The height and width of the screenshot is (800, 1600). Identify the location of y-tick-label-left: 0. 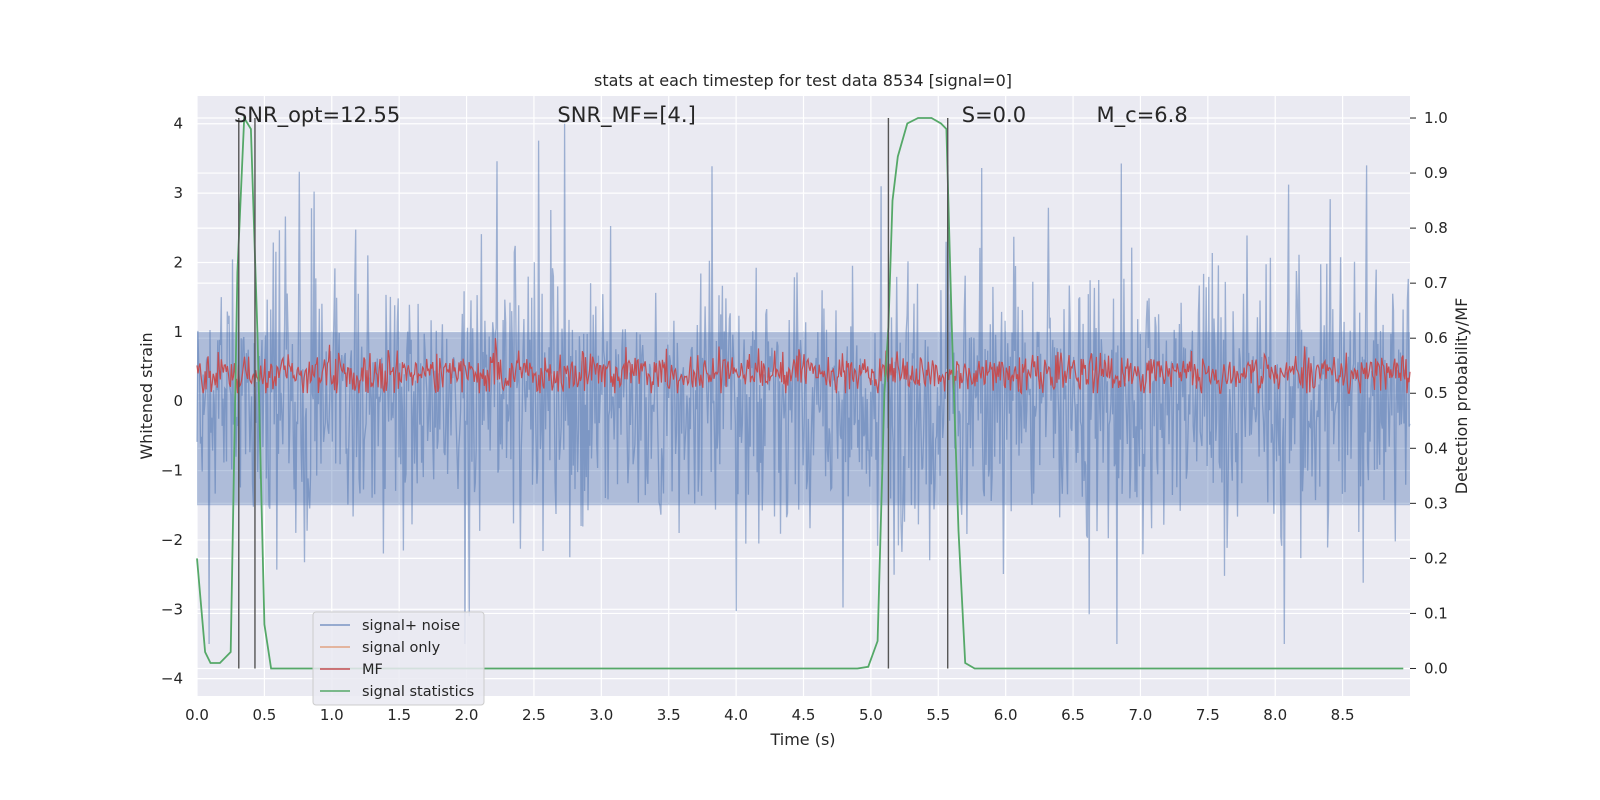
(178, 401).